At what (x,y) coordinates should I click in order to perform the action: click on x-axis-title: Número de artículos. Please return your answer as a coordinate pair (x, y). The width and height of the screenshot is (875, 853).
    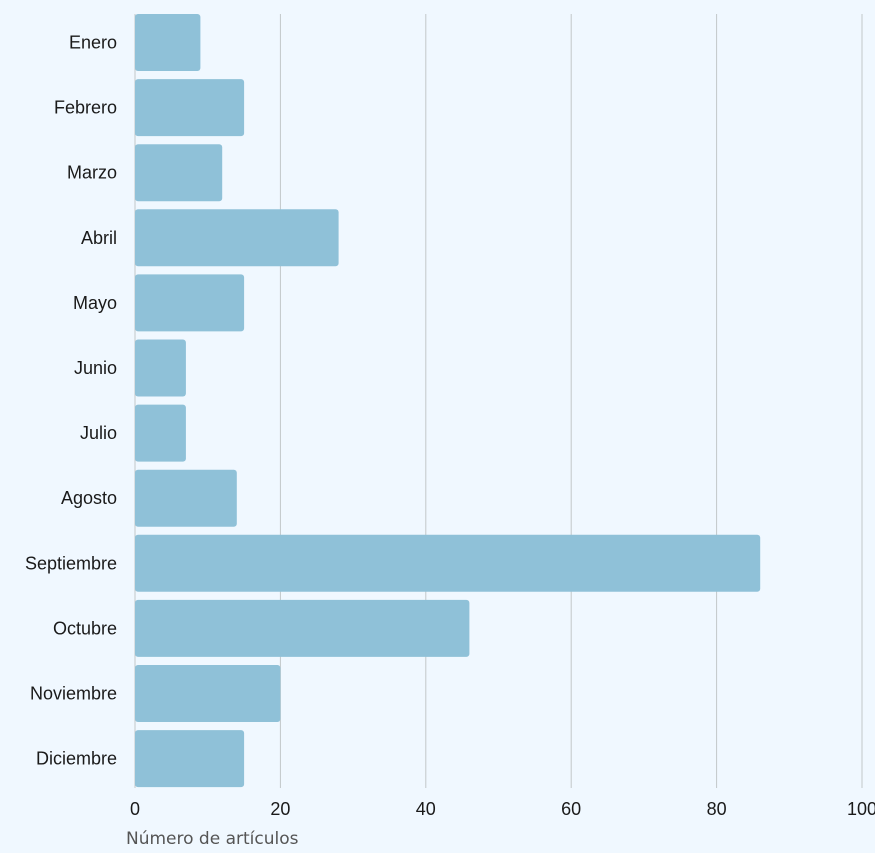
    Looking at the image, I should click on (212, 839).